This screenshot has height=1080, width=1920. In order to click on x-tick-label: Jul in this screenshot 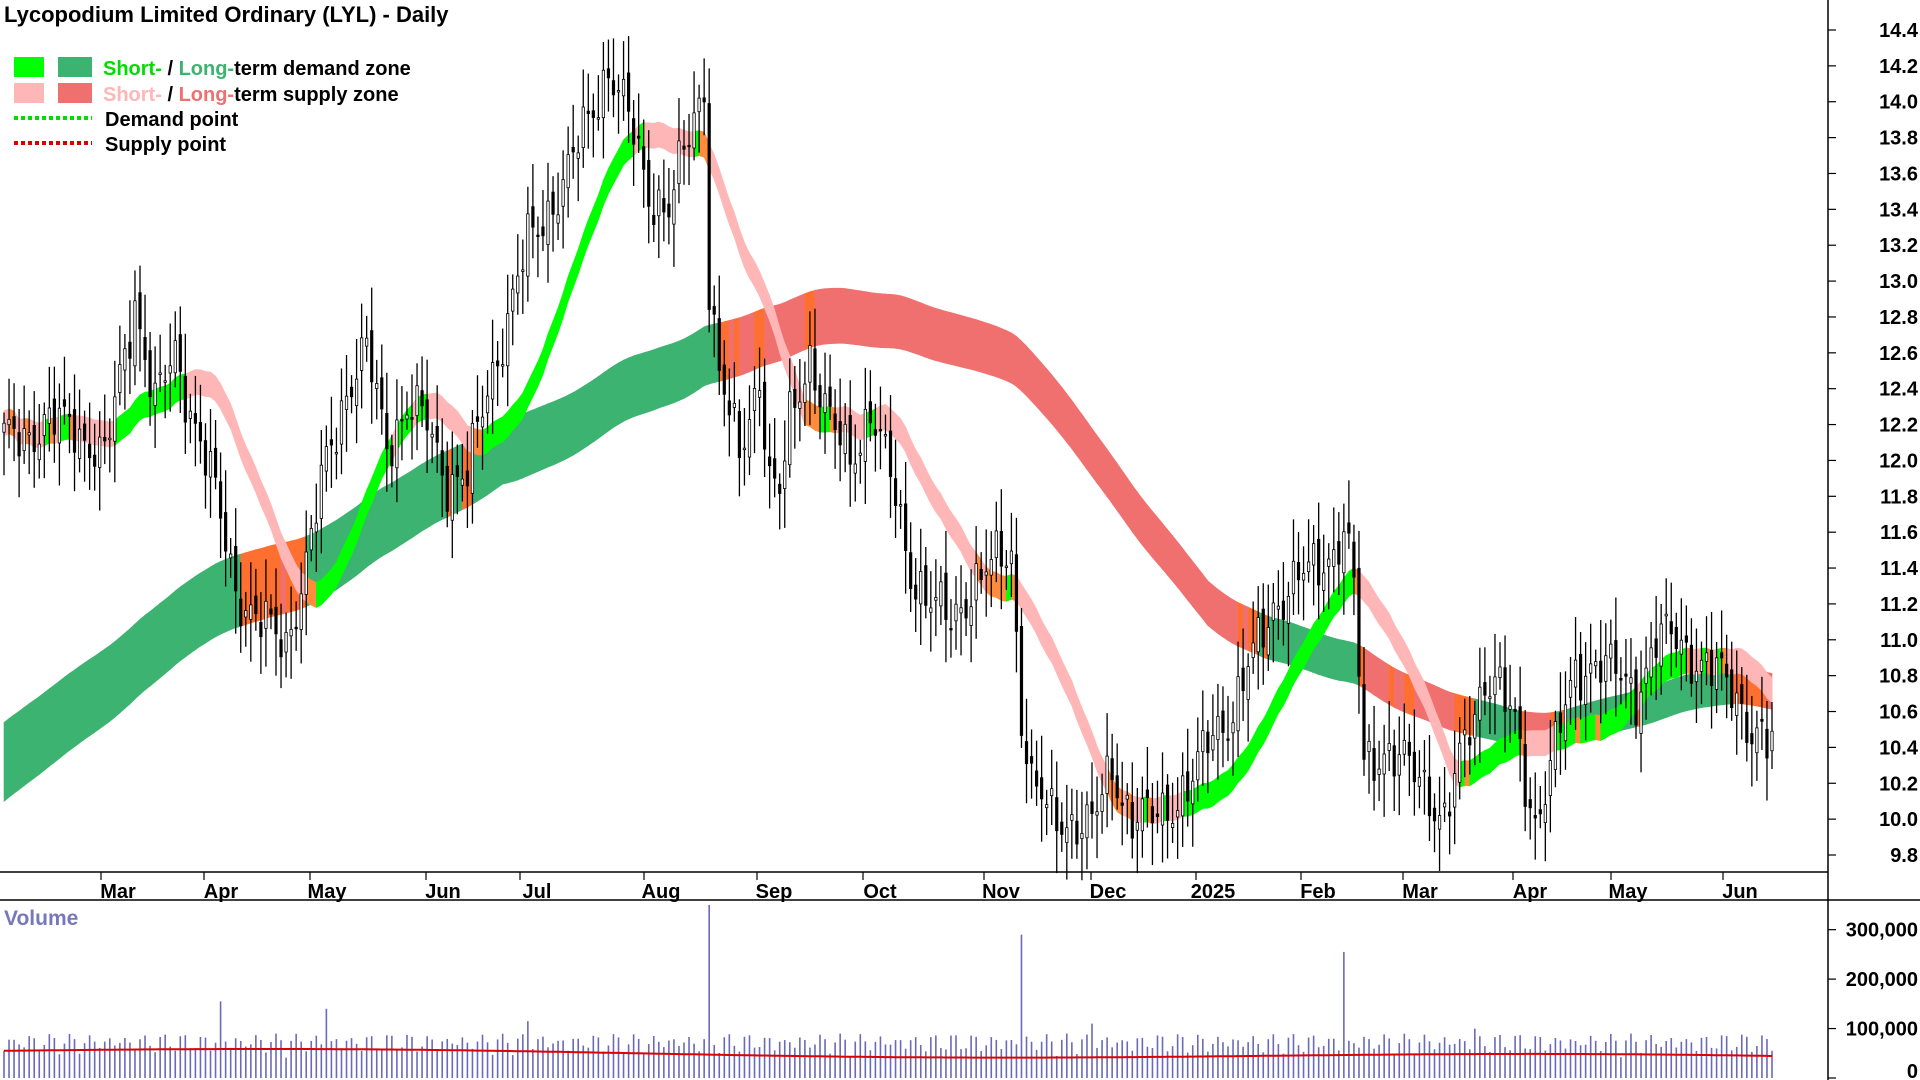, I will do `click(537, 892)`.